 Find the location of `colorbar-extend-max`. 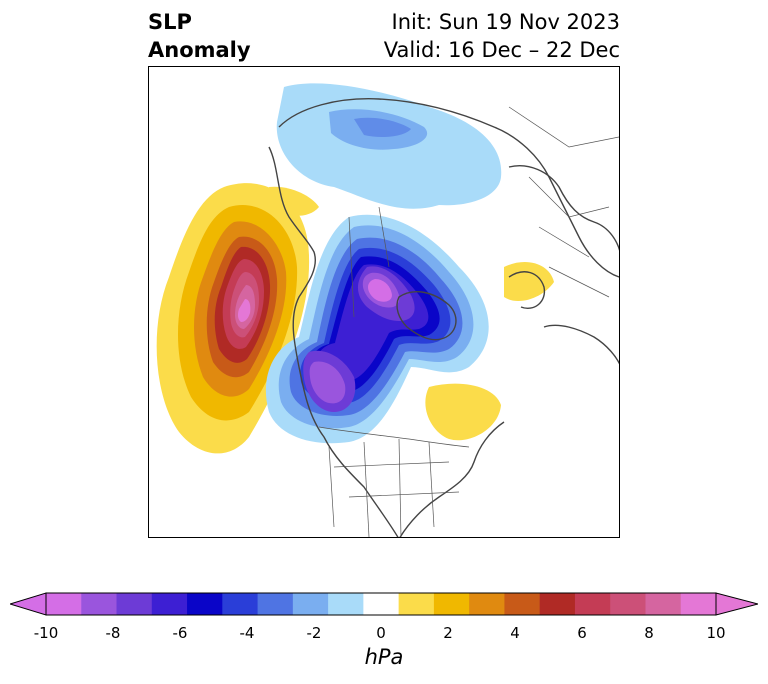

colorbar-extend-max is located at coordinates (736, 604).